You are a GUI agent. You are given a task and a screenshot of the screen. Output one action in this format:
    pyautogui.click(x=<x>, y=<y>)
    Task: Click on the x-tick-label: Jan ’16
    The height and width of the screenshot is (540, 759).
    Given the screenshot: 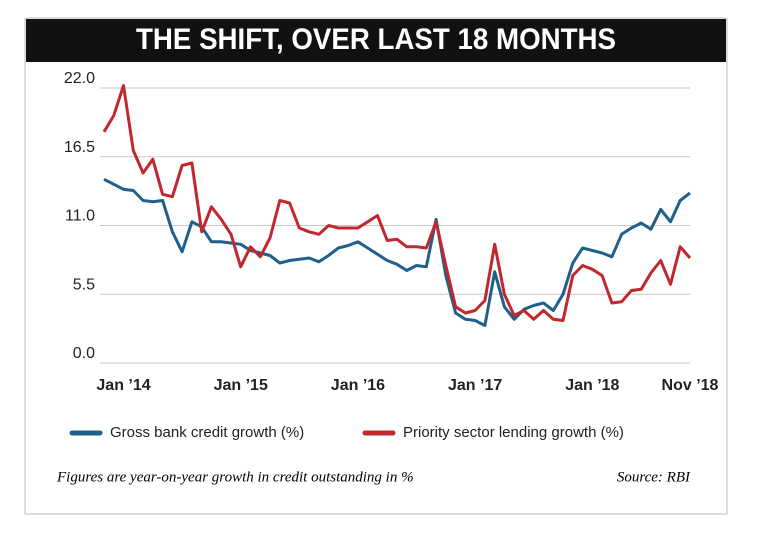 What is the action you would take?
    pyautogui.click(x=358, y=385)
    